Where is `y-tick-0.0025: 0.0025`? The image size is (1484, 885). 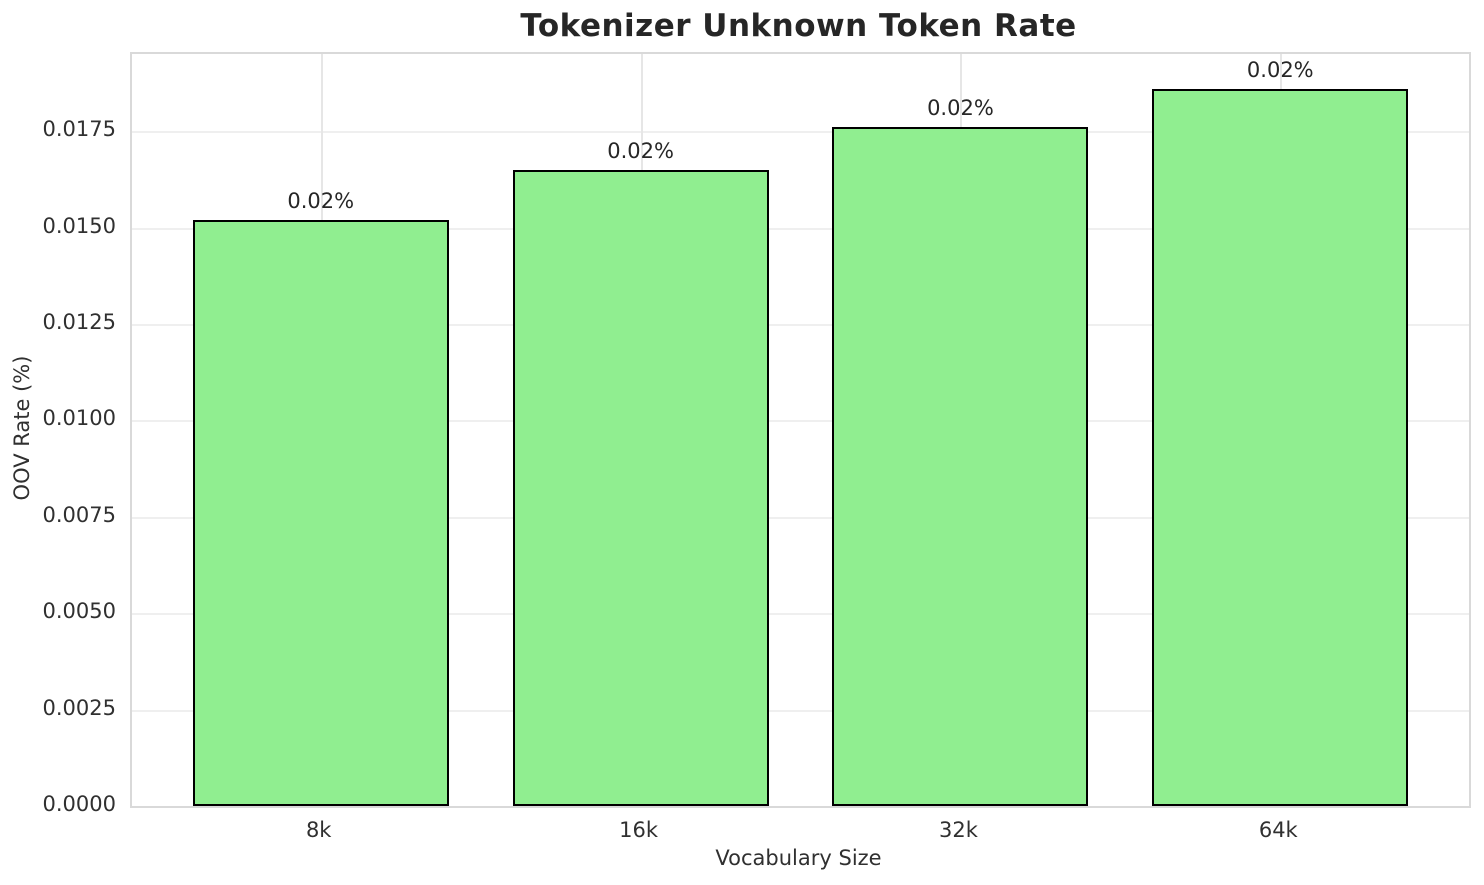 y-tick-0.0025: 0.0025 is located at coordinates (79, 707).